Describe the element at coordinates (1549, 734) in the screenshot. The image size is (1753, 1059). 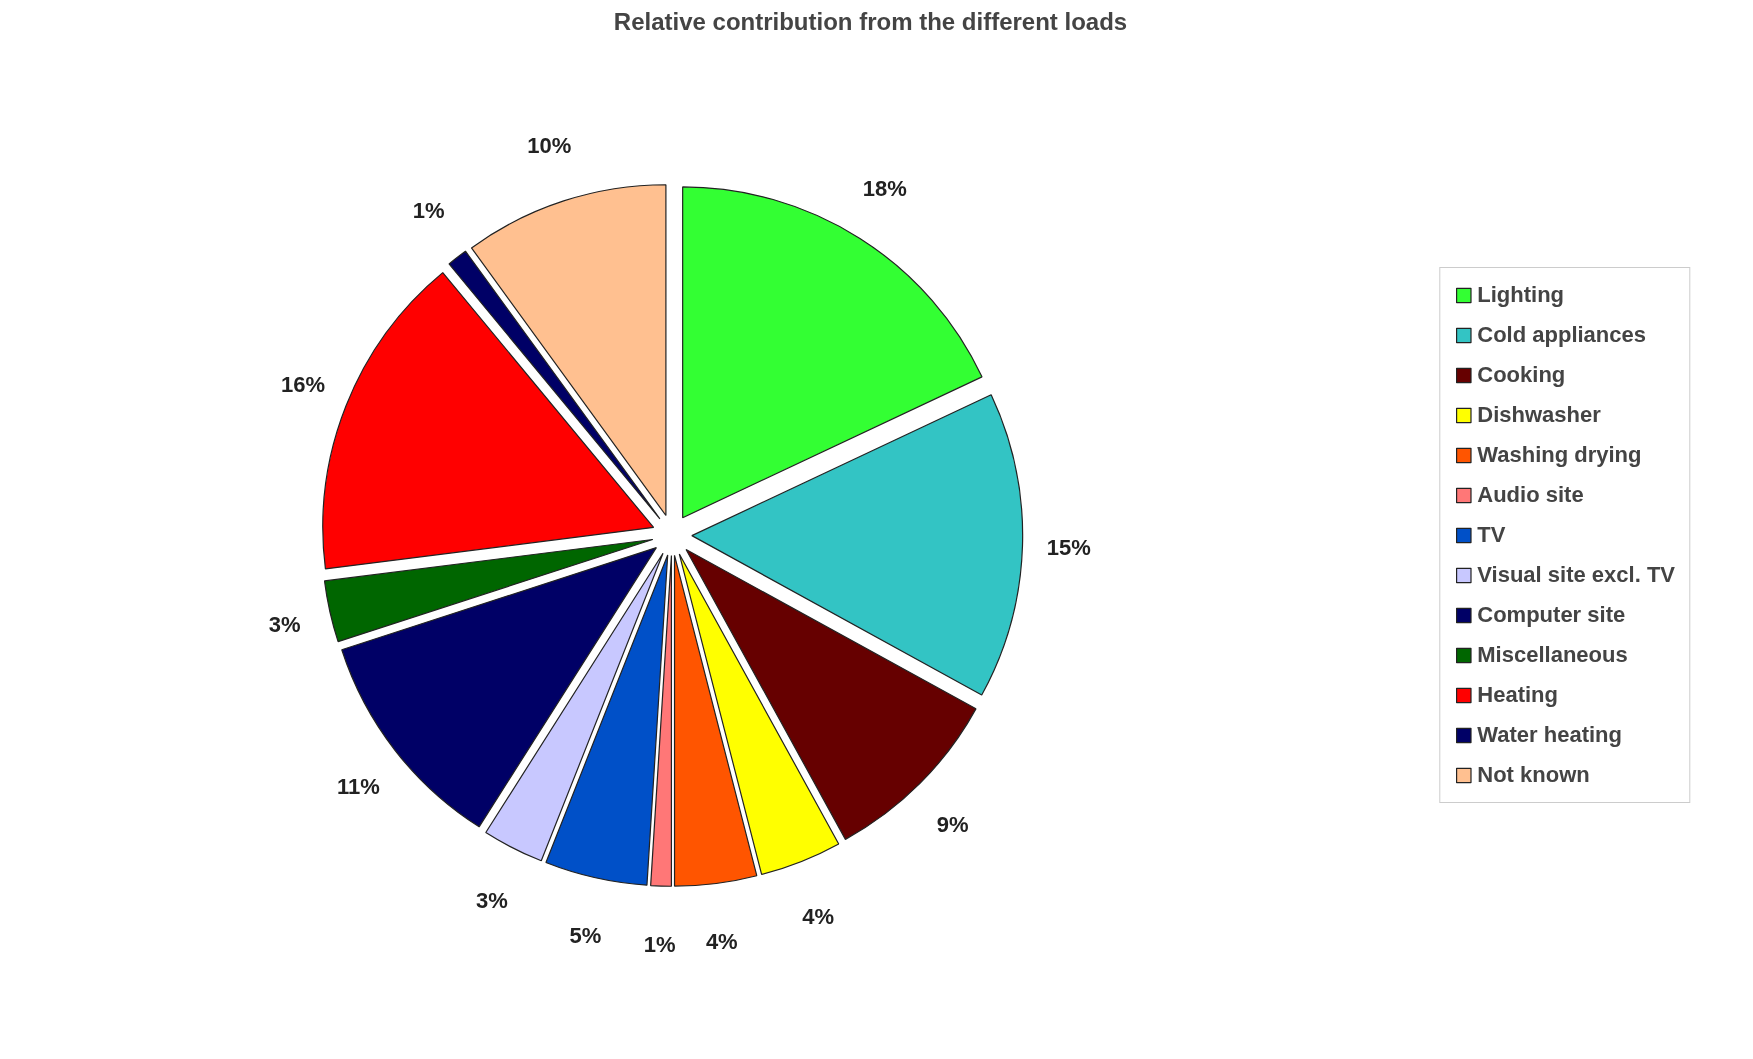
I see `legend-label: Water heating` at that location.